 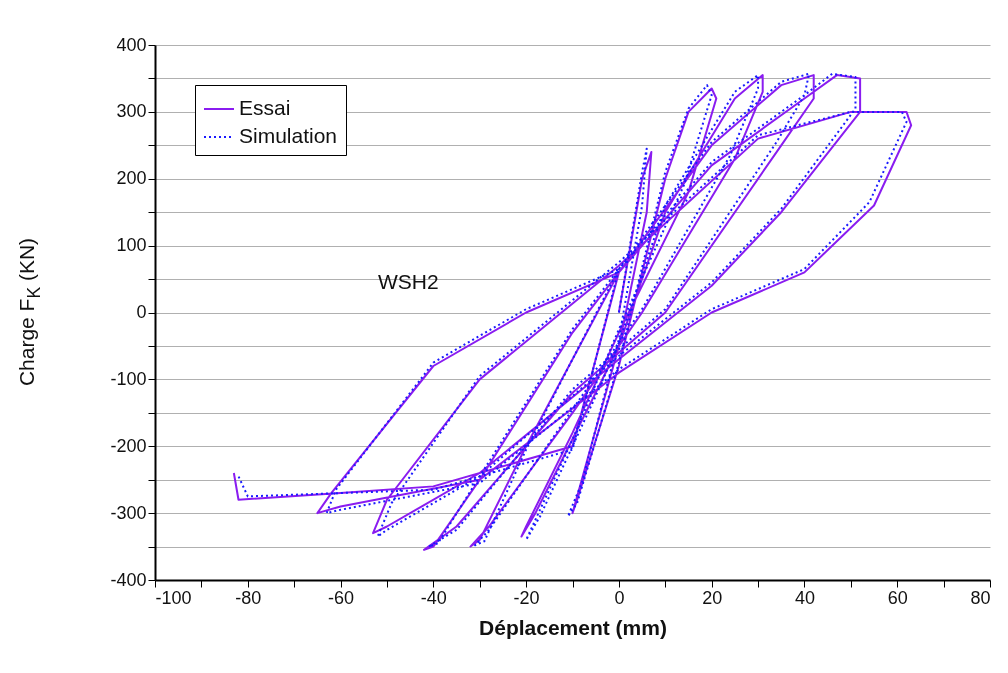 I want to click on x-tick-label: 40, so click(x=804, y=597).